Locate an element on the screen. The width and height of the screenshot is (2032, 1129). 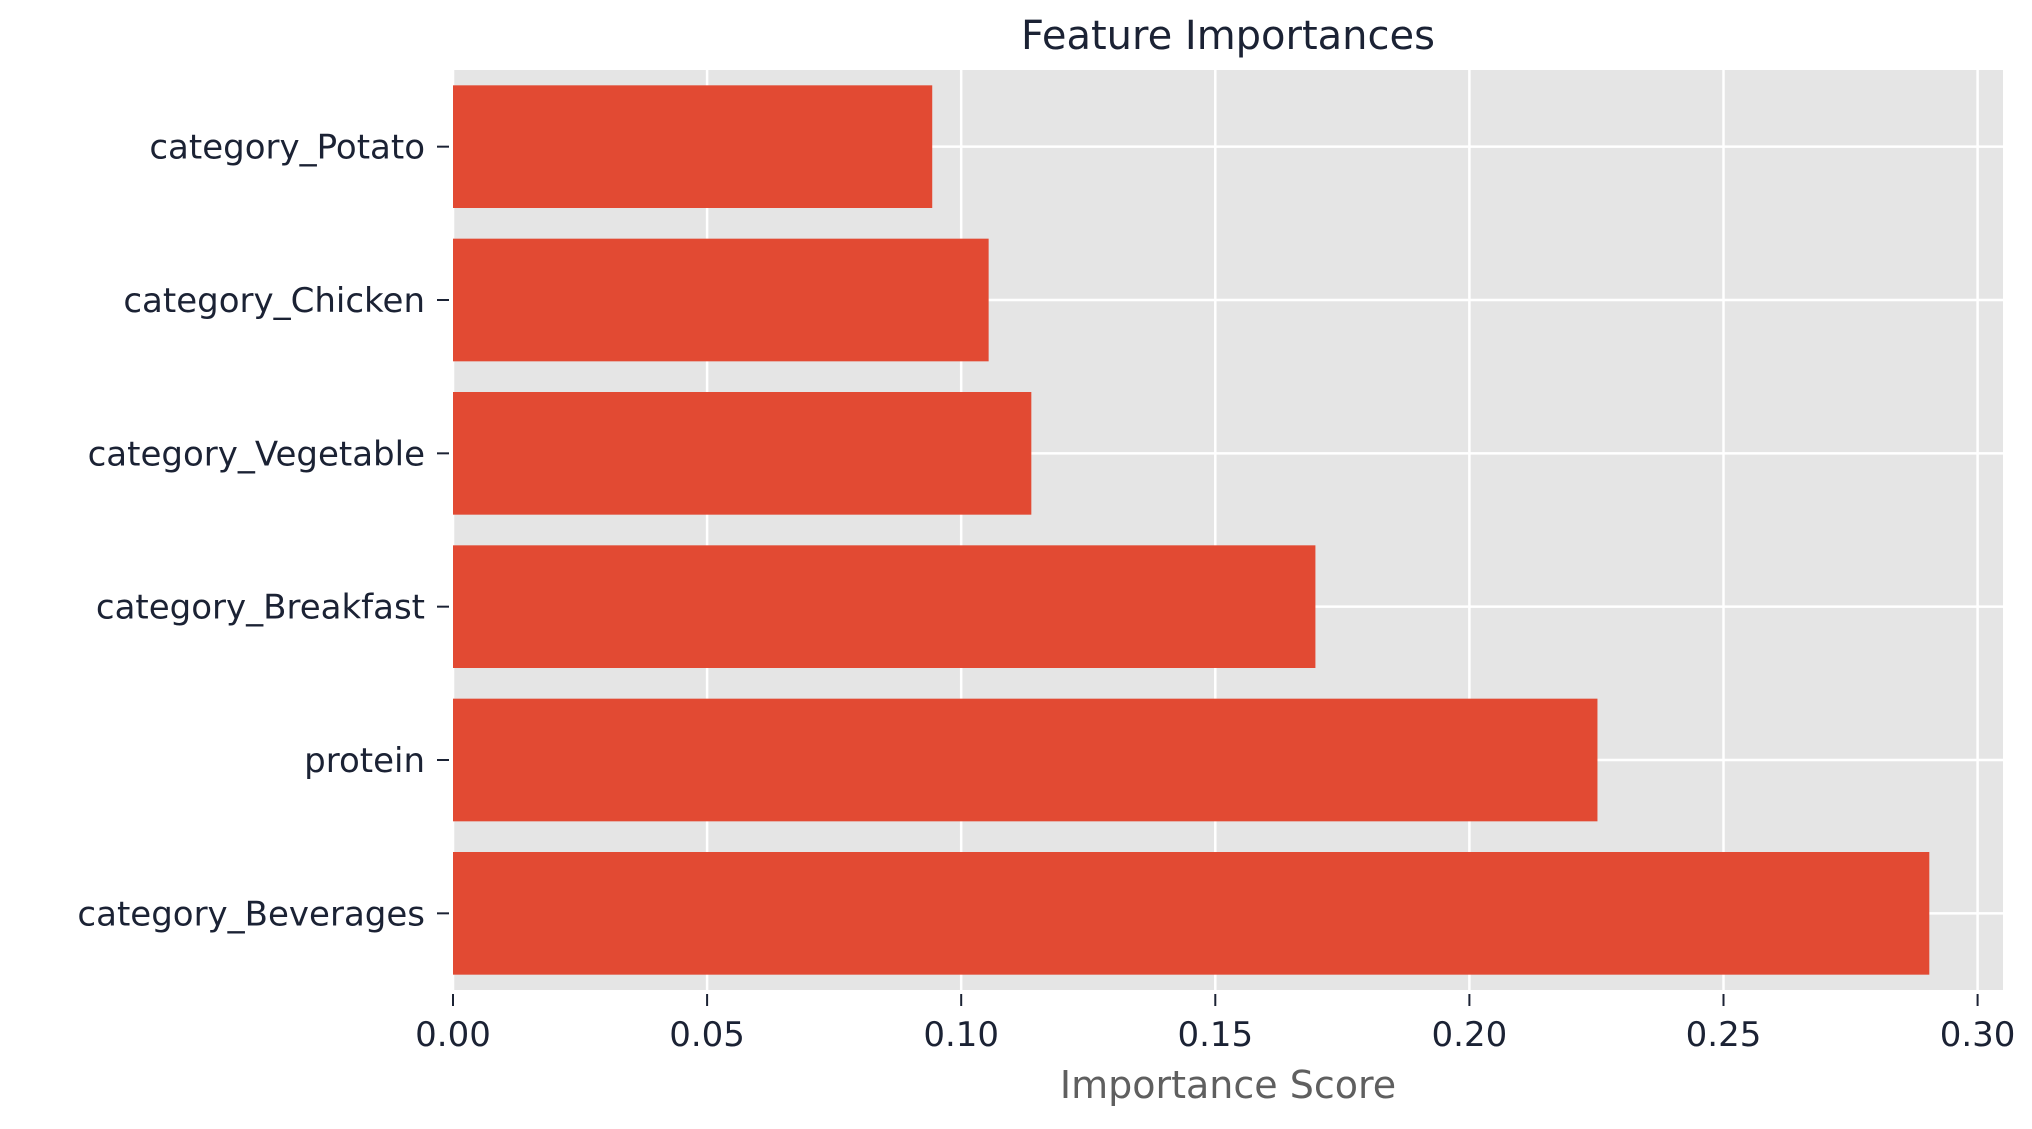
y-tick-label: category_Vegetable is located at coordinates (256, 454).